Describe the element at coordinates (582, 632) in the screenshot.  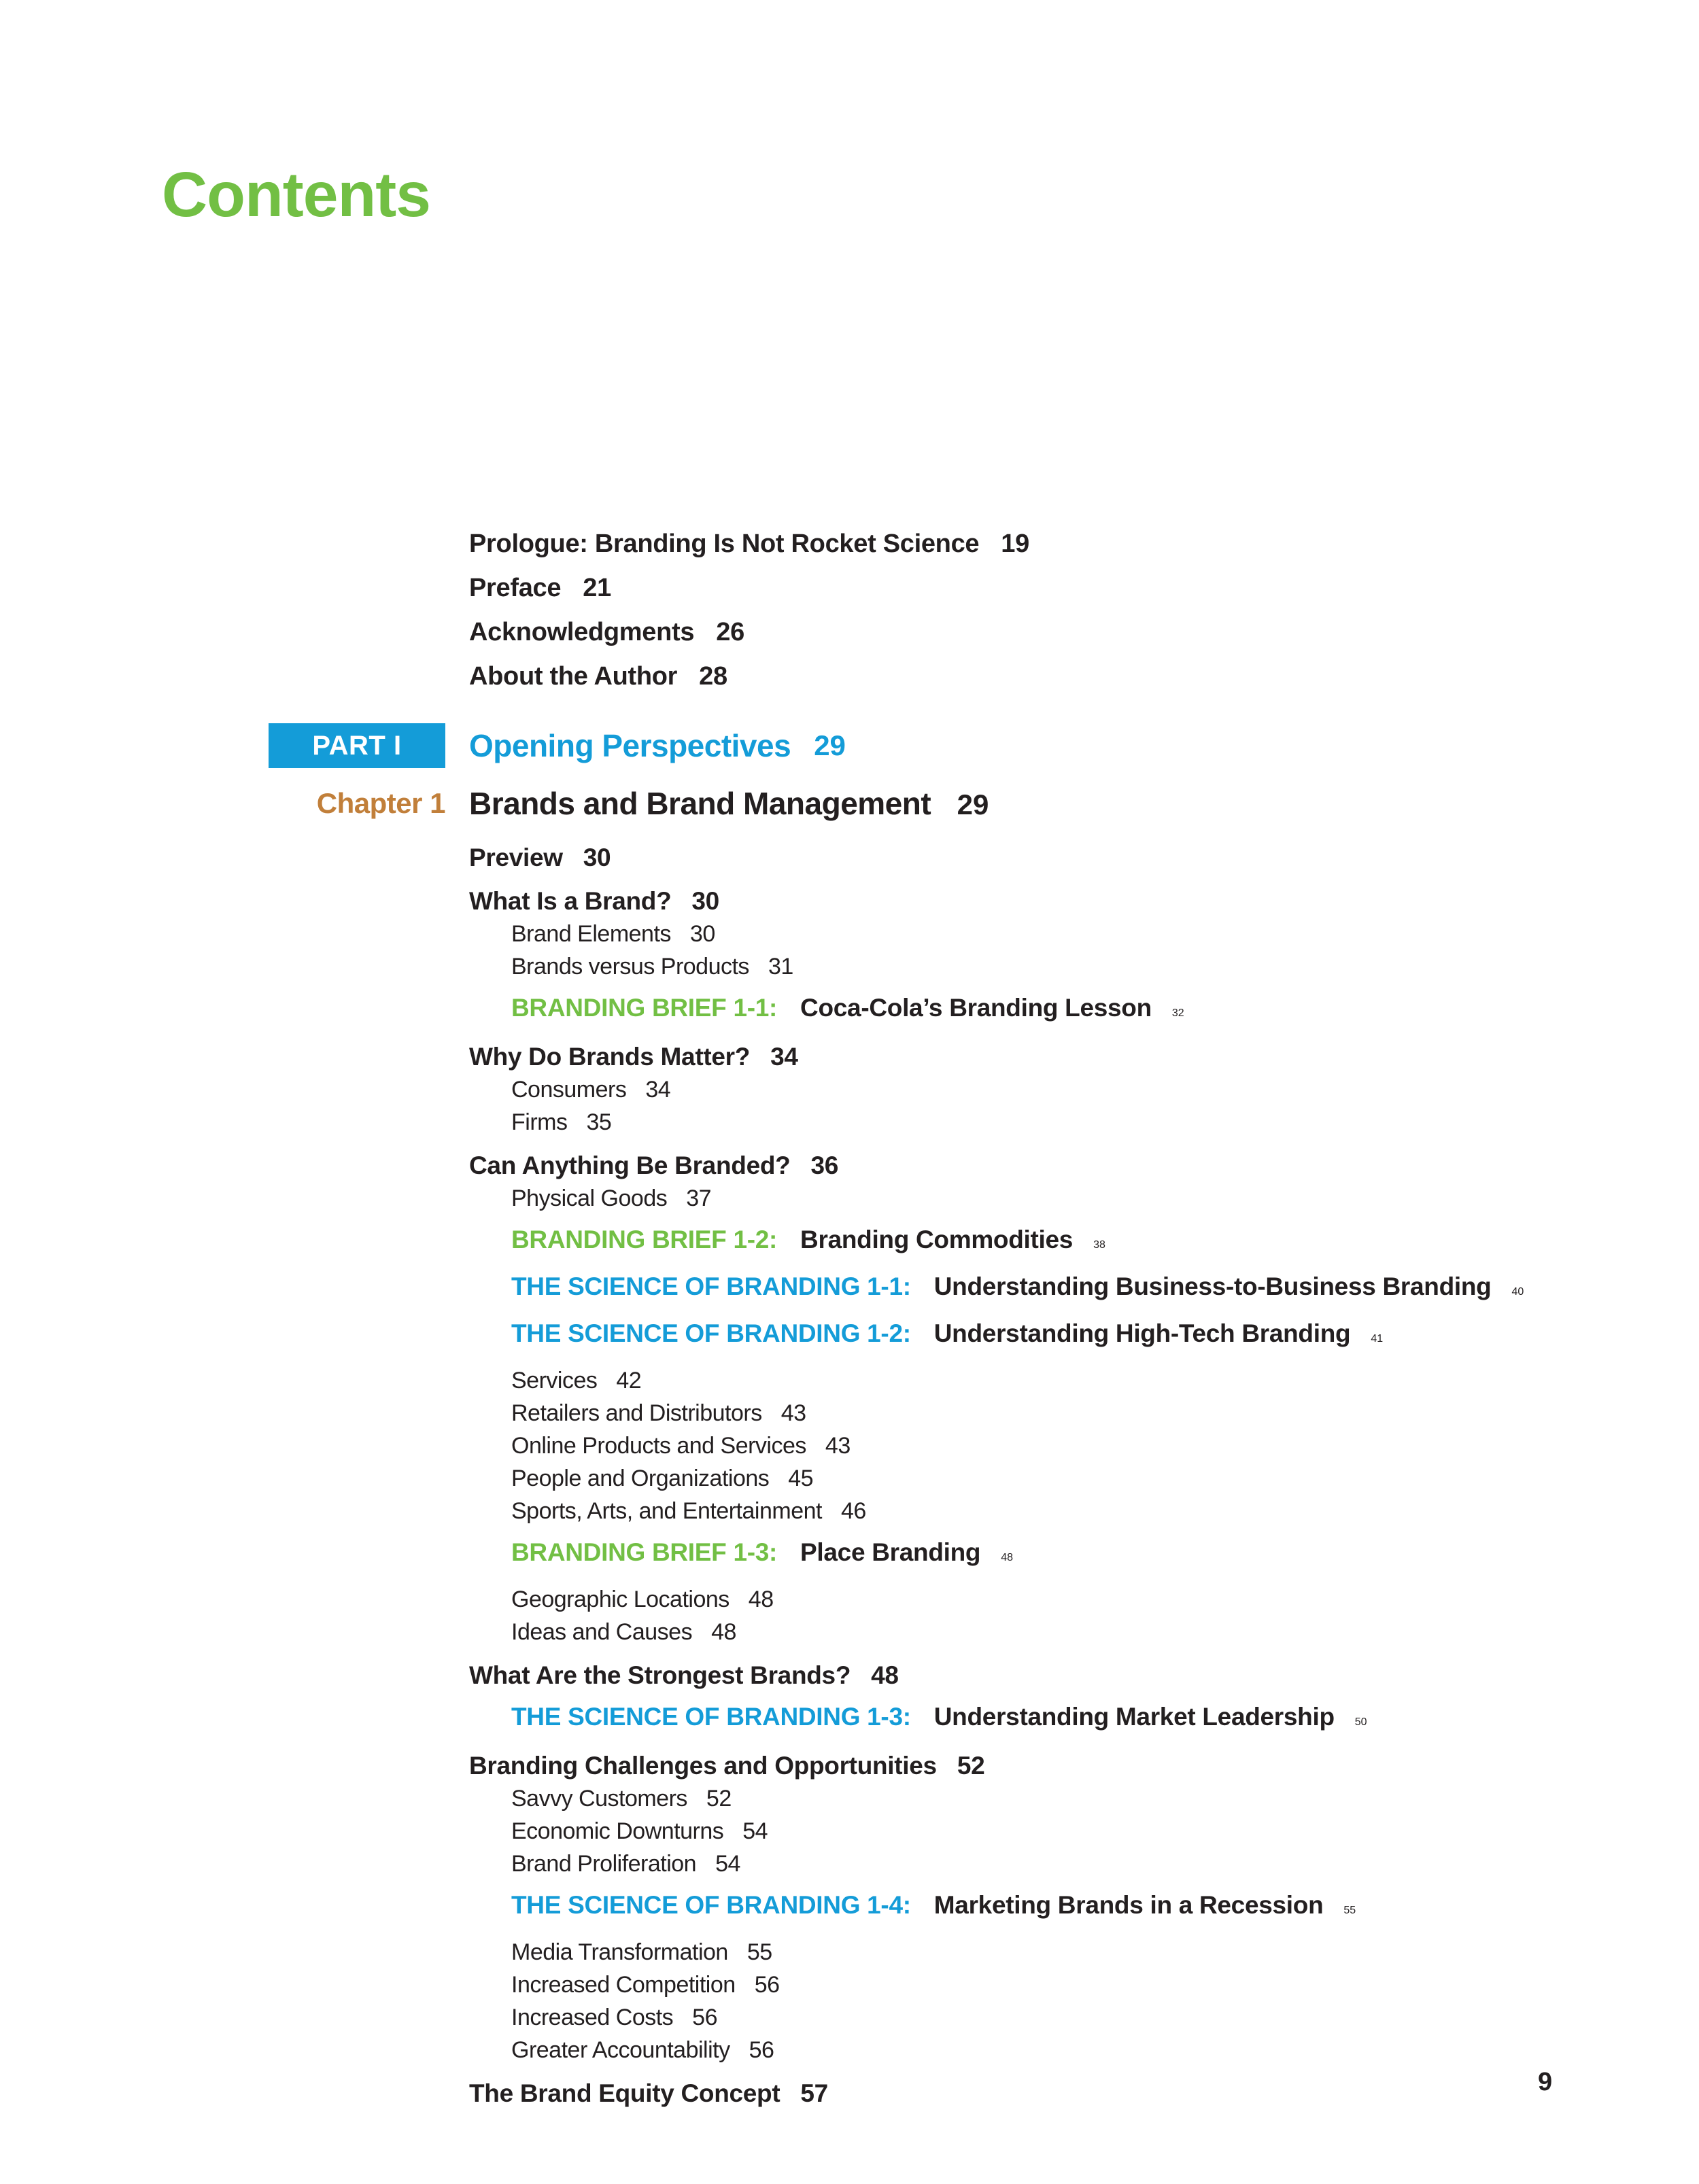
I see `entry-title: Acknowledgments` at that location.